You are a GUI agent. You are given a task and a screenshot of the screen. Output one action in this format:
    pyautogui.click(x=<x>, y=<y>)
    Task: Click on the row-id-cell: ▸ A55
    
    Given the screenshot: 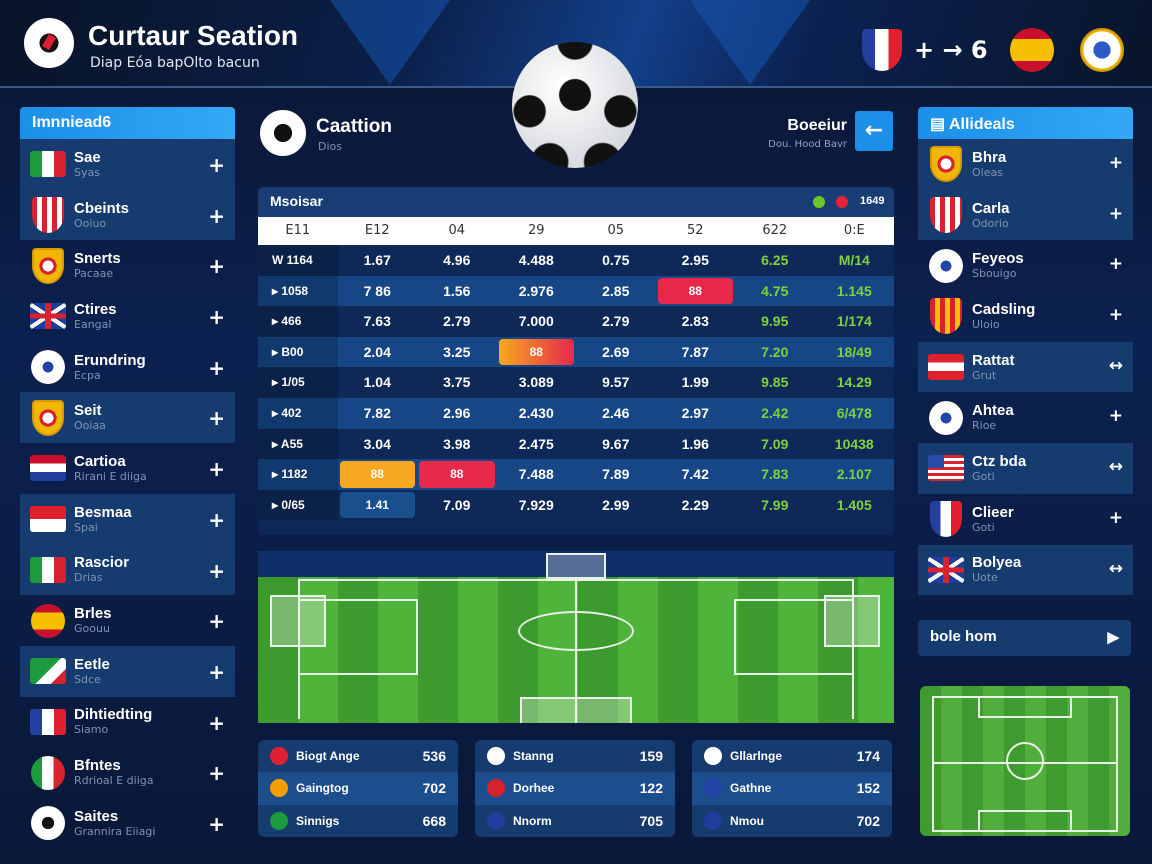 What is the action you would take?
    pyautogui.click(x=298, y=444)
    